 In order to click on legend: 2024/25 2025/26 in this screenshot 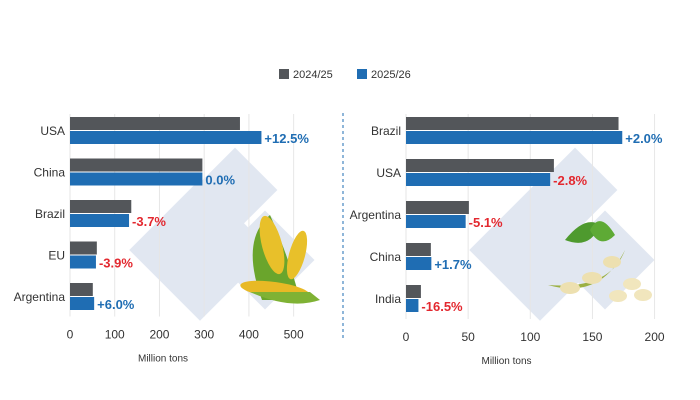, I will do `click(345, 75)`.